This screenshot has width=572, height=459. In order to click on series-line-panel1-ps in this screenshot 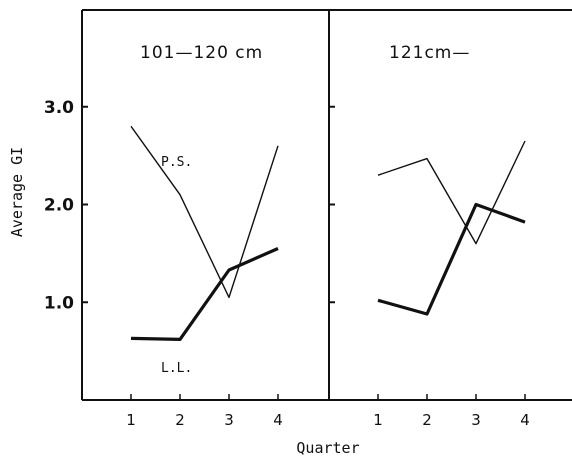, I will do `click(204, 212)`.